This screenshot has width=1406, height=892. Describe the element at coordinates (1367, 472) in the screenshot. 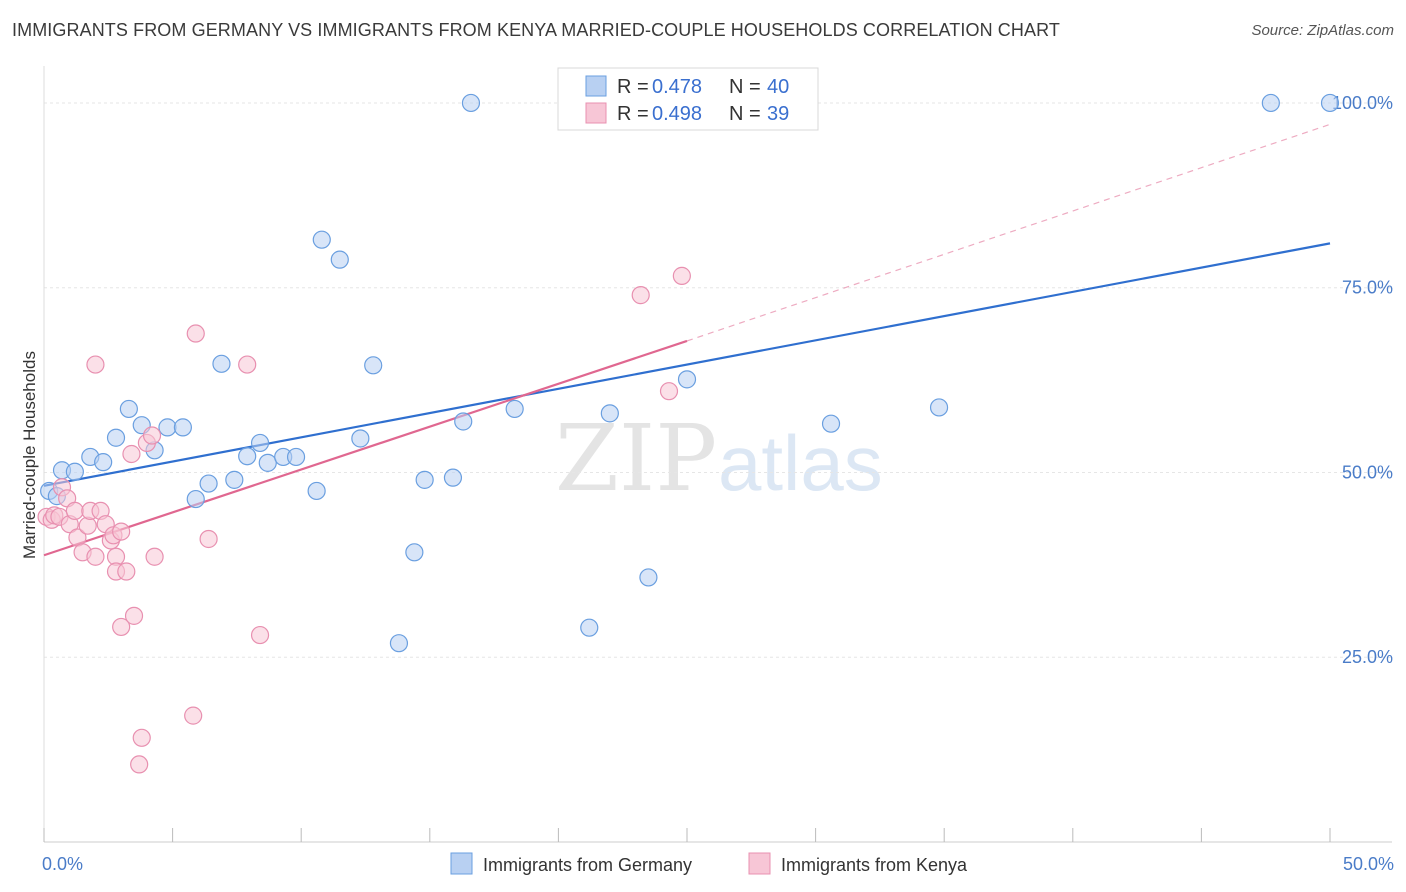

I see `y-tick-label: 50.0%` at that location.